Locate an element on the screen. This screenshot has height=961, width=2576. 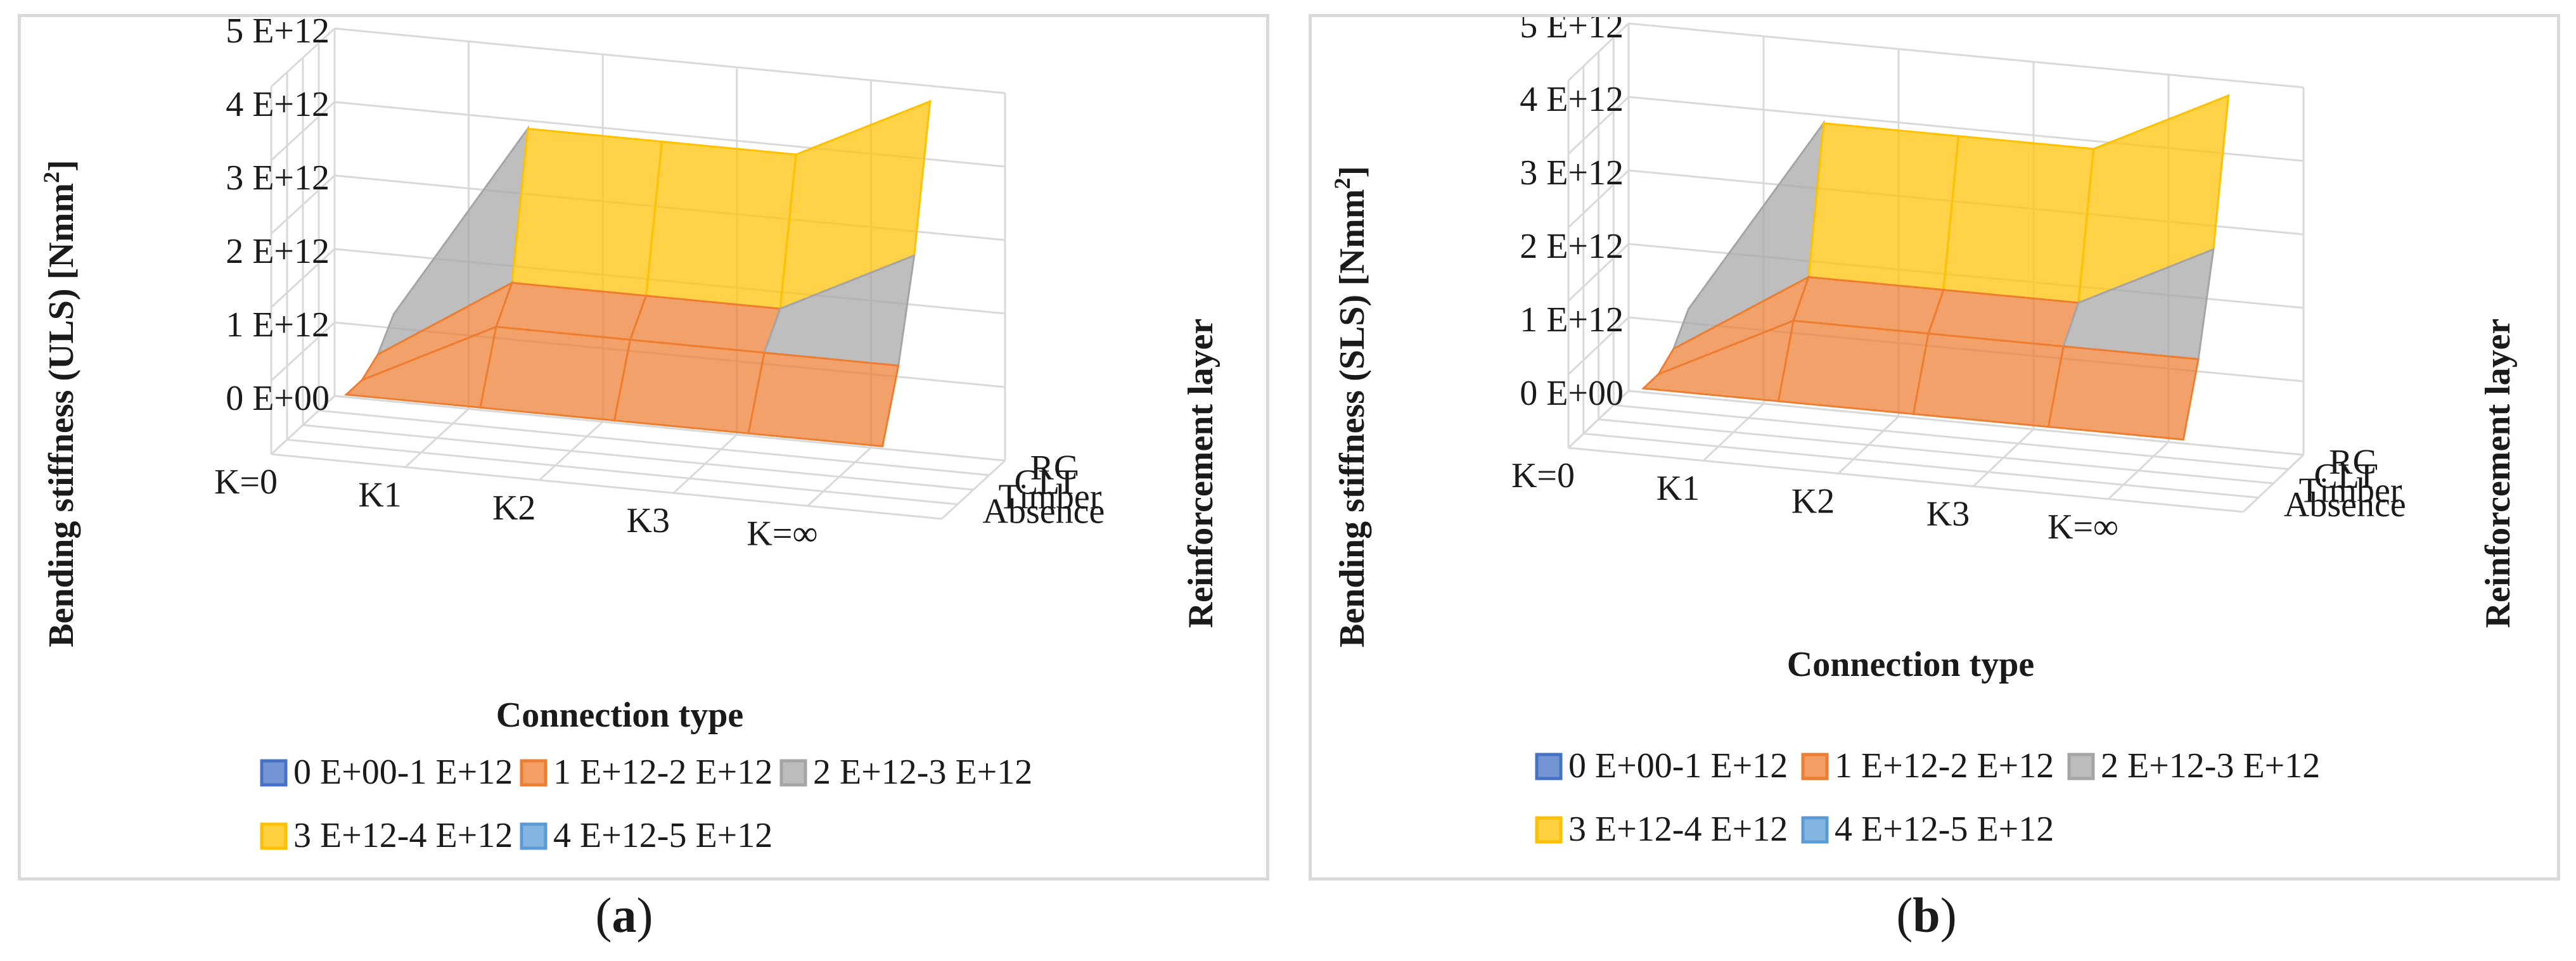
caption-a: (a) is located at coordinates (624, 915).